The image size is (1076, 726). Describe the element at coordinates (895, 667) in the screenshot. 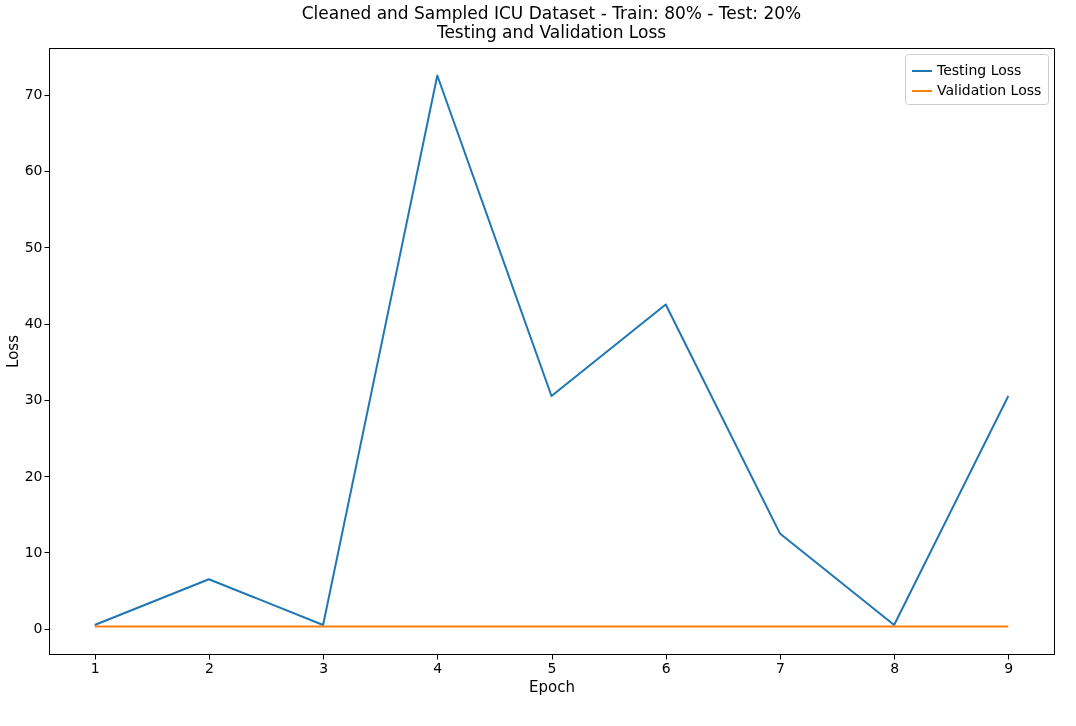

I see `x-tick-label: 8` at that location.